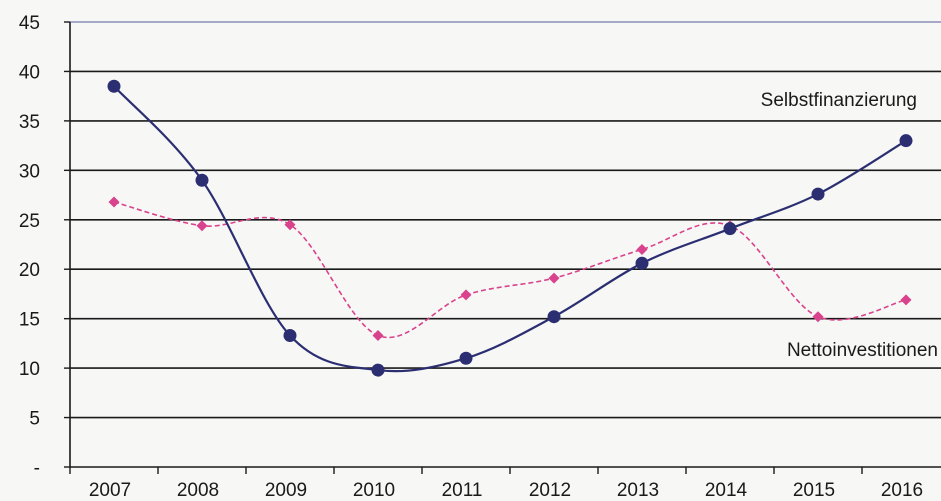 This screenshot has height=501, width=941. Describe the element at coordinates (462, 490) in the screenshot. I see `x-tick-label: 2011` at that location.